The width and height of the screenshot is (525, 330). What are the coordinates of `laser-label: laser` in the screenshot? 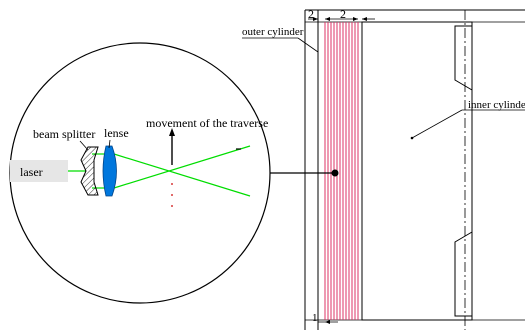 It's located at (31, 172).